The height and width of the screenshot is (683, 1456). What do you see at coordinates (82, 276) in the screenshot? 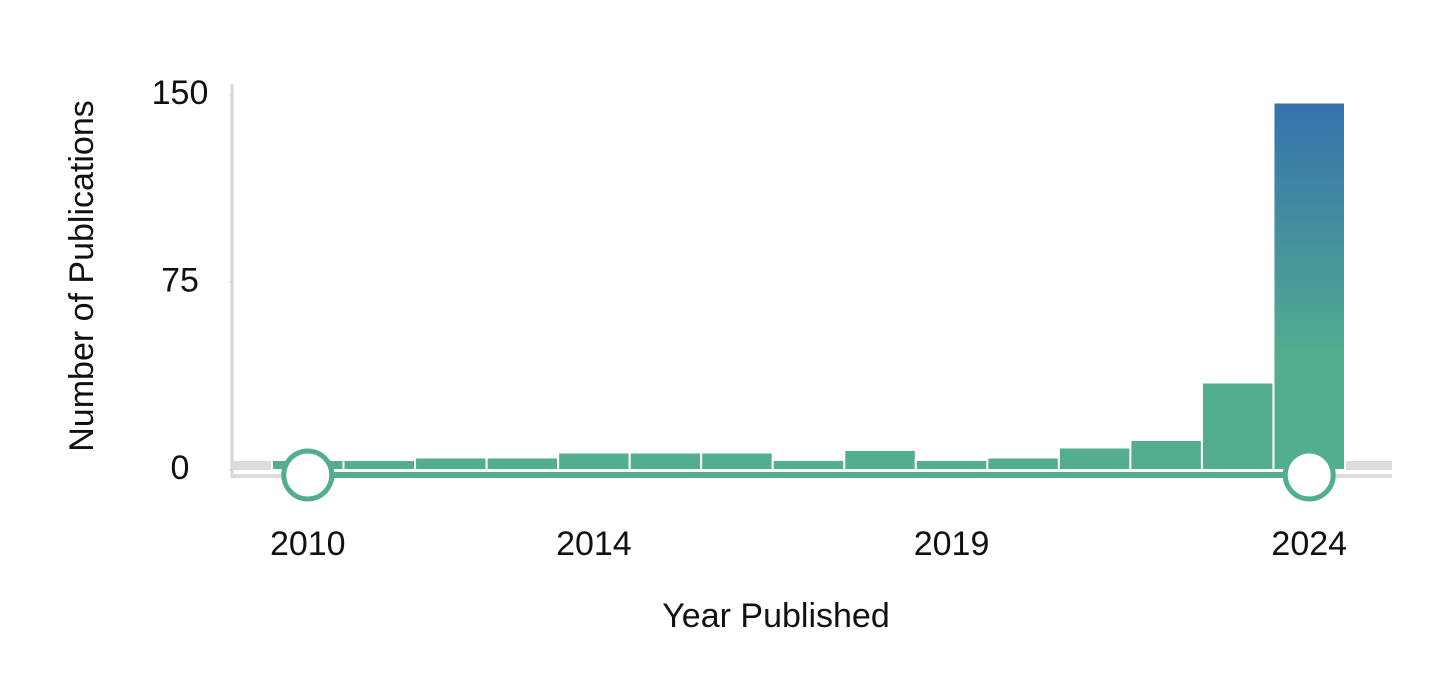
I see `y-axis-title: Number of Publications` at bounding box center [82, 276].